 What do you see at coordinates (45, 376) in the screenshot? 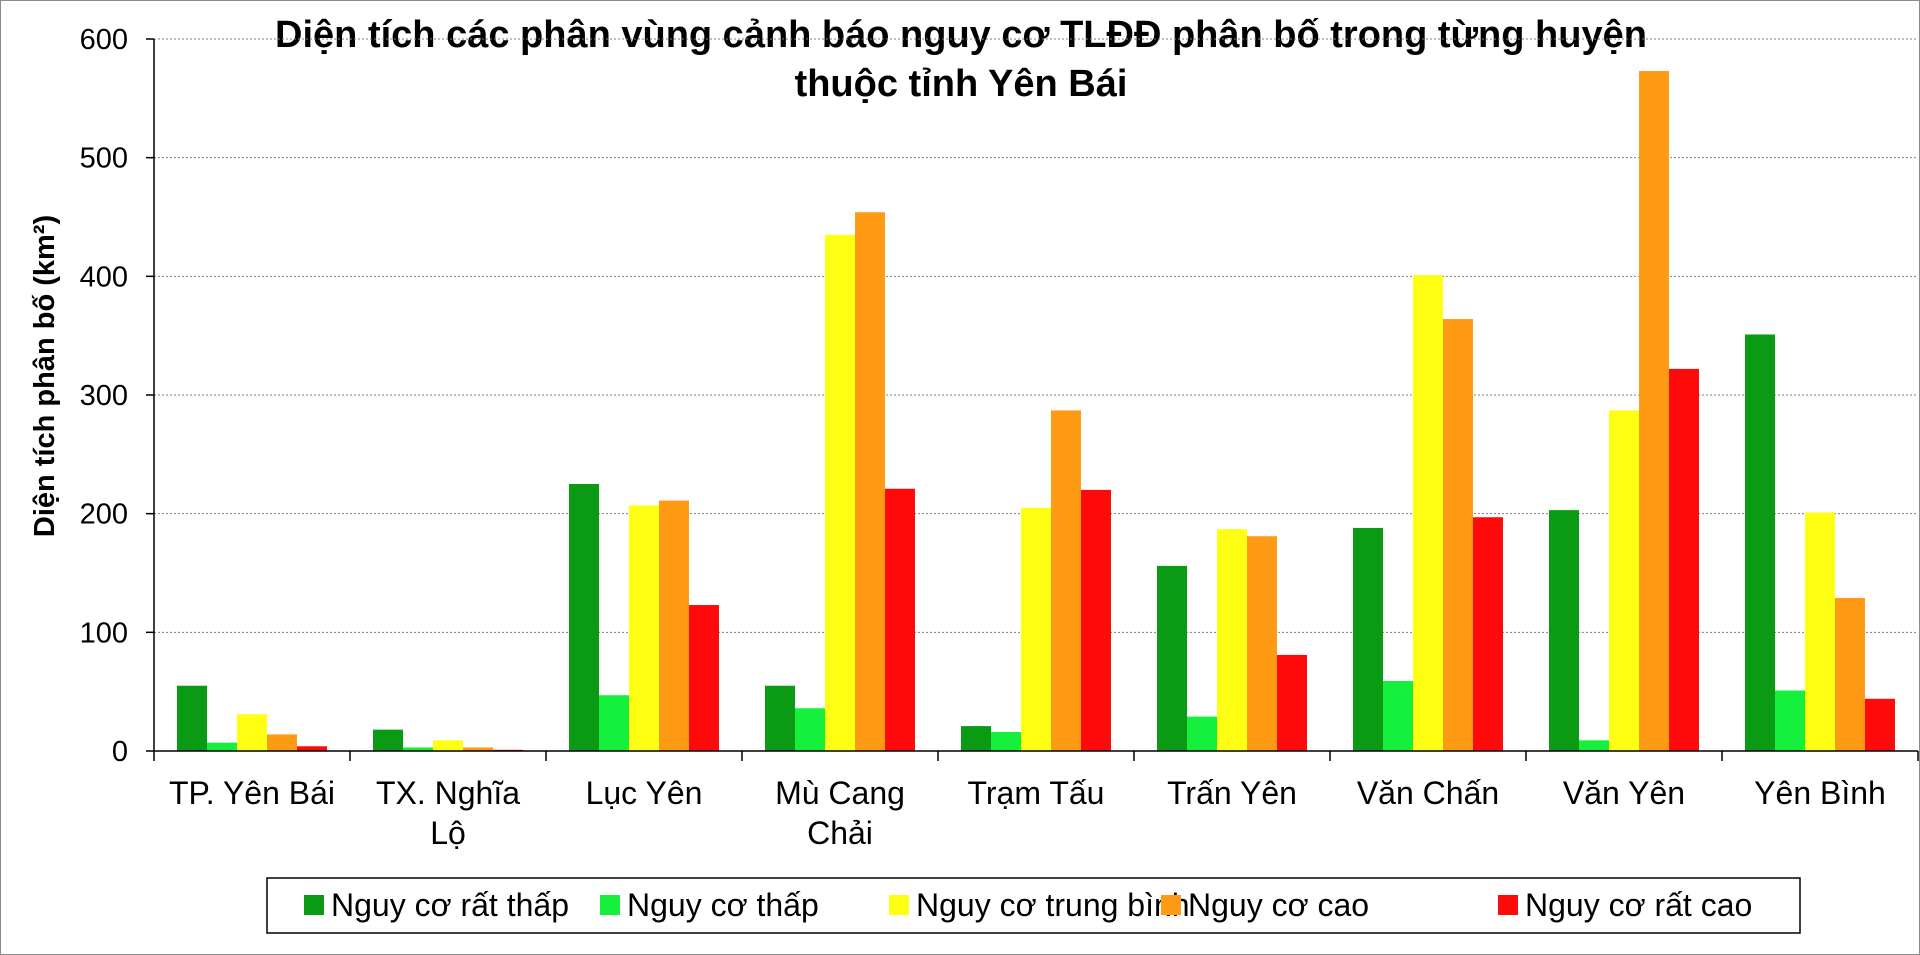
I see `y-axis-title: Diện tích phân bố (km²)` at bounding box center [45, 376].